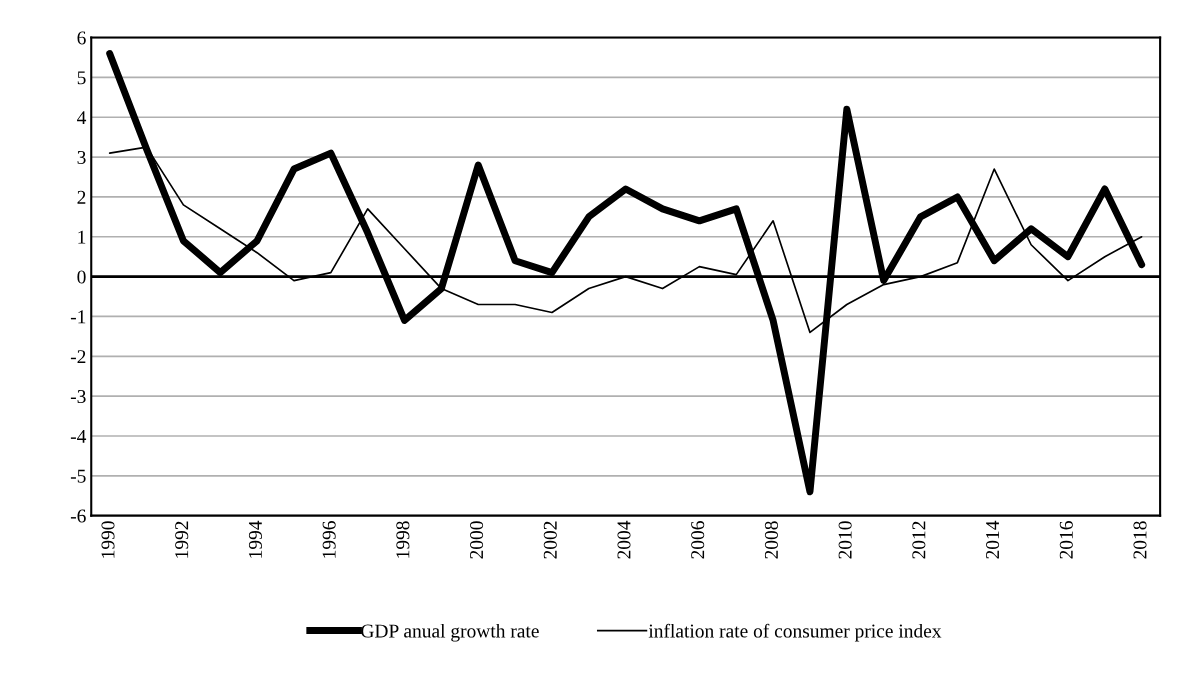  What do you see at coordinates (698, 540) in the screenshot?
I see `x-tick-label: 2006` at bounding box center [698, 540].